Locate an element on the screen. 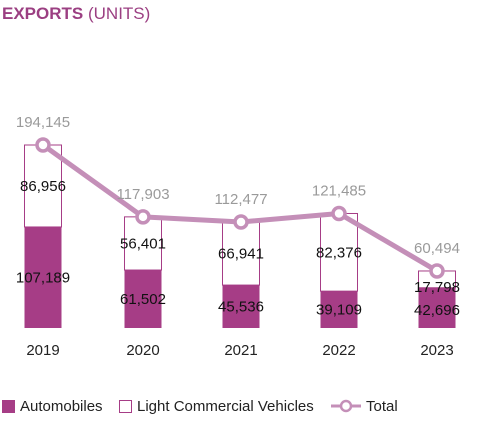  bar-lcv-2022 is located at coordinates (339, 252).